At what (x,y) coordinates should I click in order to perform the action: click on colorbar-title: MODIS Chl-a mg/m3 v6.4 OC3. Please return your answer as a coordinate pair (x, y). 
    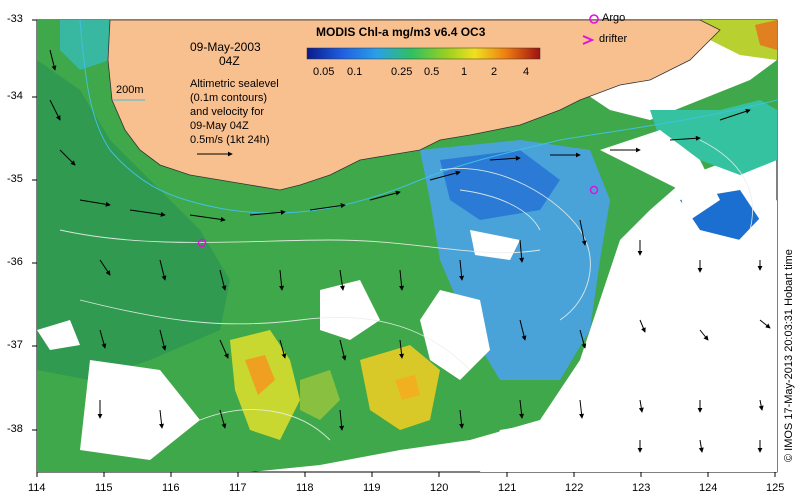
    Looking at the image, I should click on (401, 32).